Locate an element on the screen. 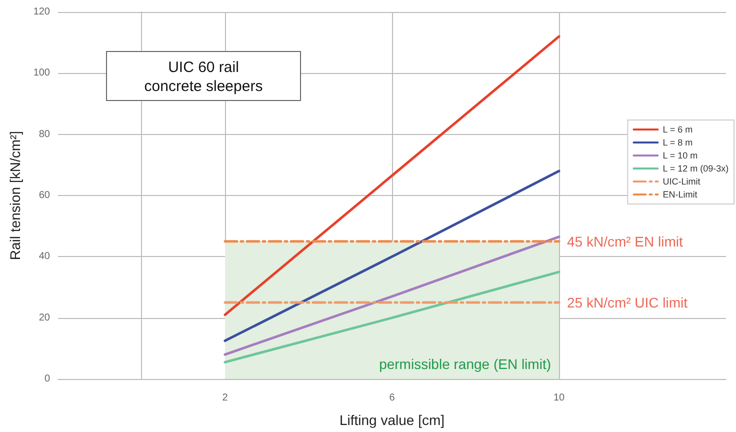  x-tick-label: 10 is located at coordinates (559, 398).